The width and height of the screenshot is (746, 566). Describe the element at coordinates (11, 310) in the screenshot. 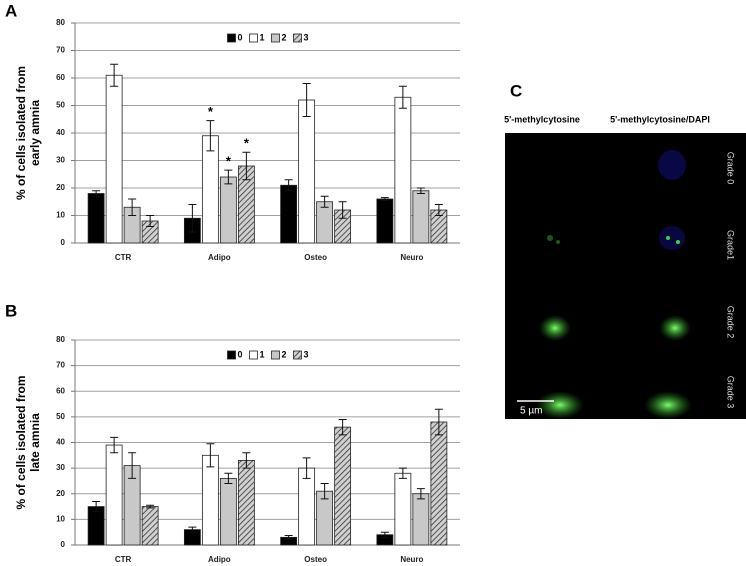

I see `panel-label: B` at that location.